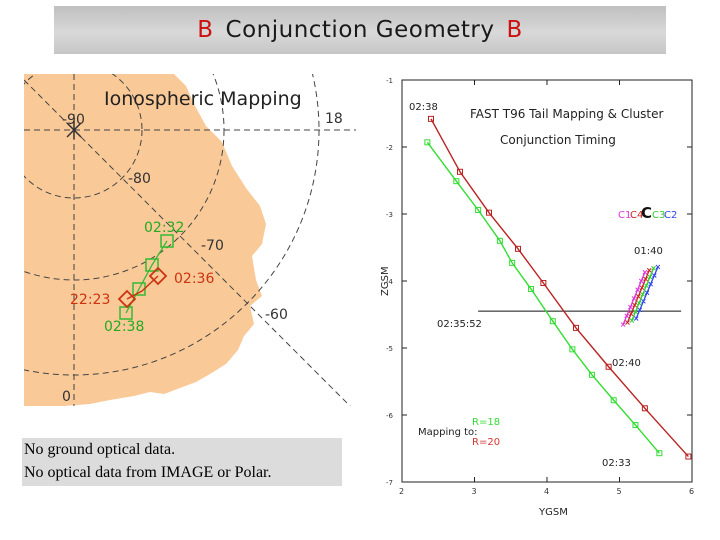 Image resolution: width=720 pixels, height=540 pixels. Describe the element at coordinates (389, 215) in the screenshot. I see `y-tick-label-2: -3` at that location.